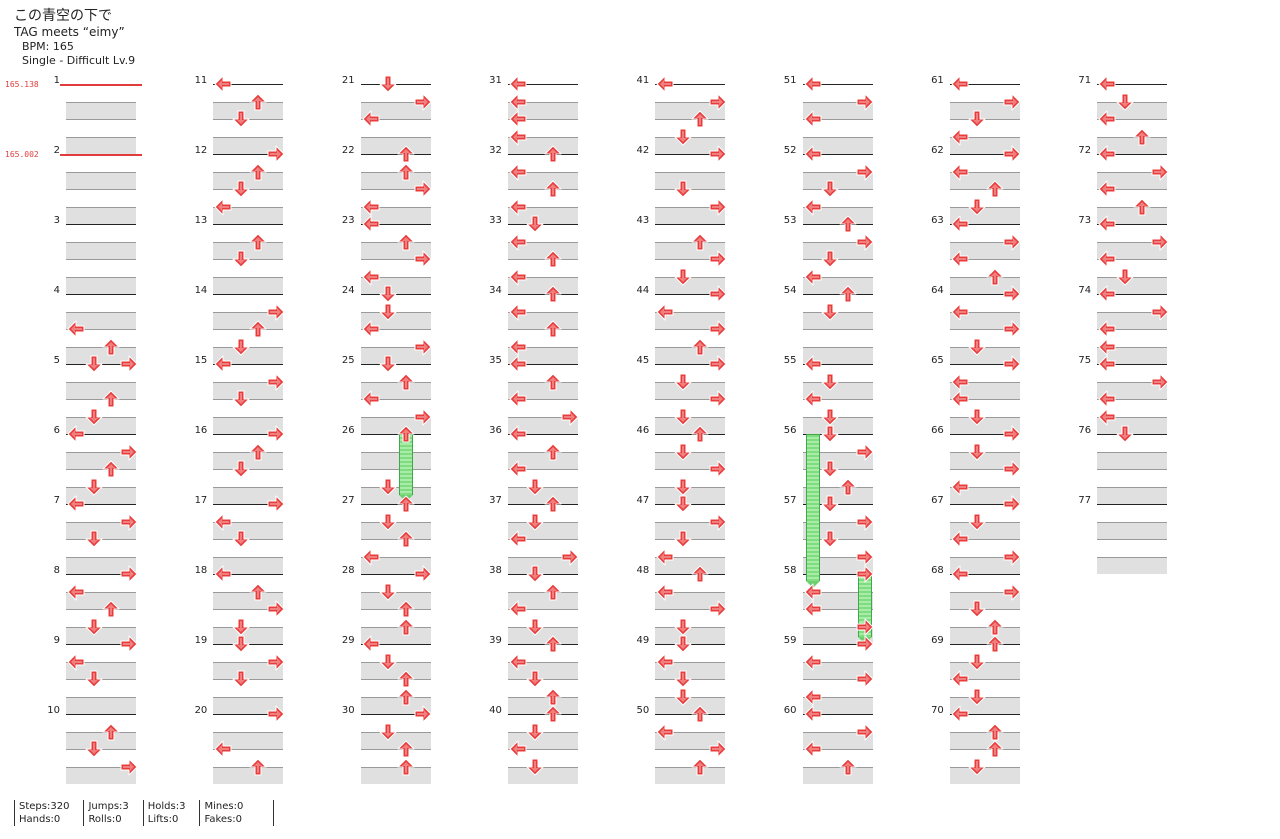  What do you see at coordinates (201, 360) in the screenshot?
I see `measure-number: 15` at bounding box center [201, 360].